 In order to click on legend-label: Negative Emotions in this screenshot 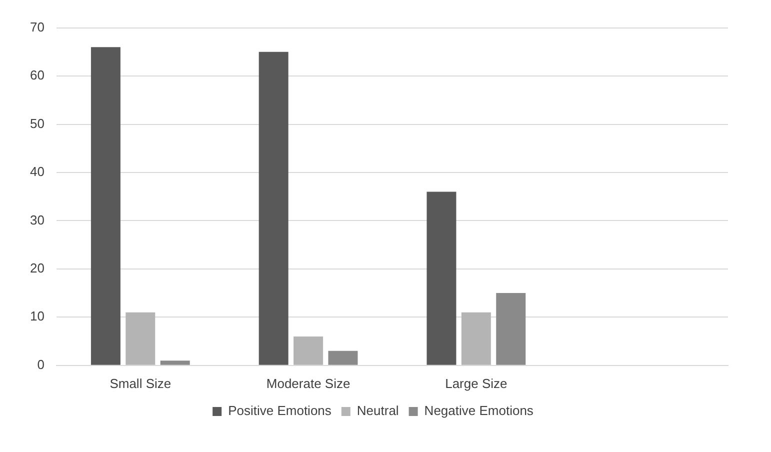, I will do `click(479, 410)`.